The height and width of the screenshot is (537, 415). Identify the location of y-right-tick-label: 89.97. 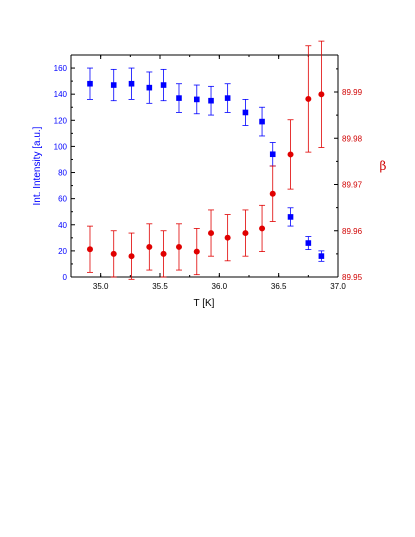
(352, 185).